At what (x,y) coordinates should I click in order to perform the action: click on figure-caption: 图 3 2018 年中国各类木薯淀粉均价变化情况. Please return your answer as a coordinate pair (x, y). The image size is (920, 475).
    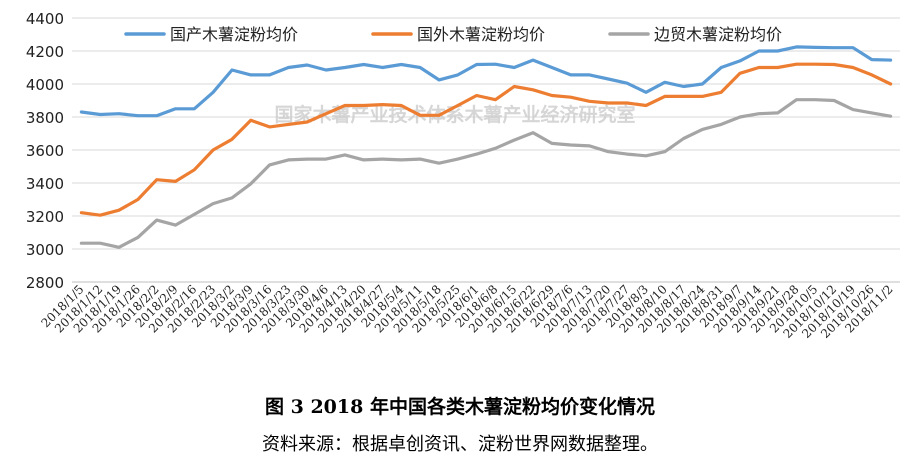
    Looking at the image, I should click on (460, 407).